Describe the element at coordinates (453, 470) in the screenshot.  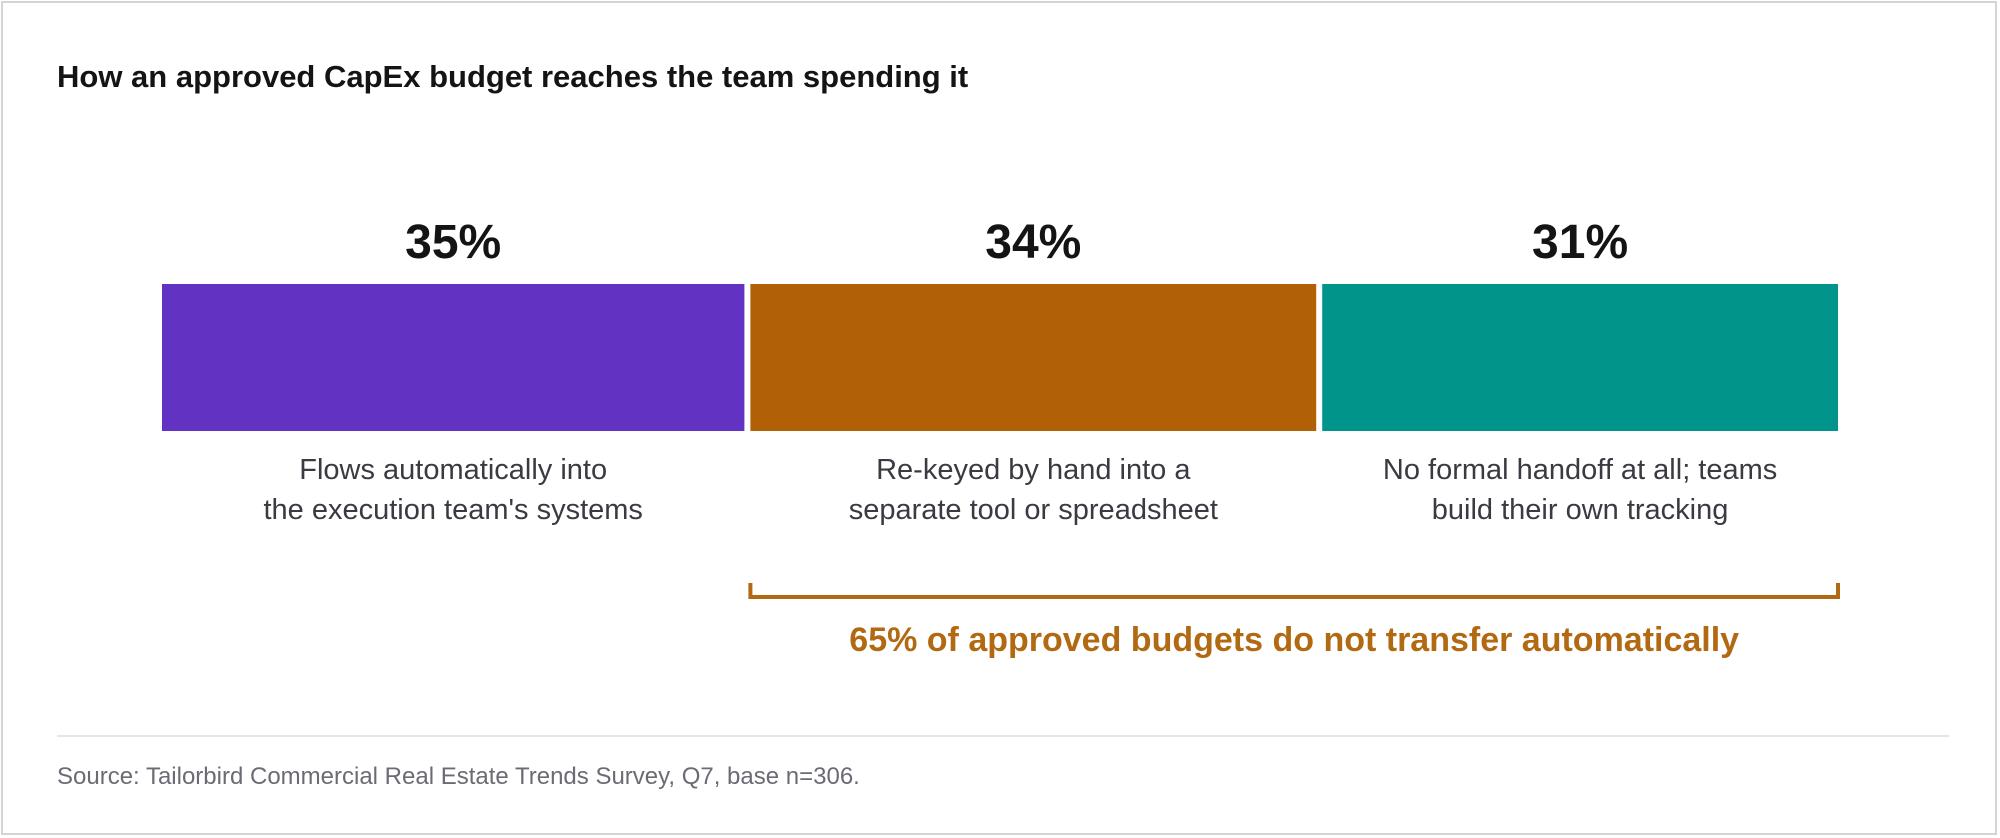
I see `category-label-1-line-1: Flows automatically into` at that location.